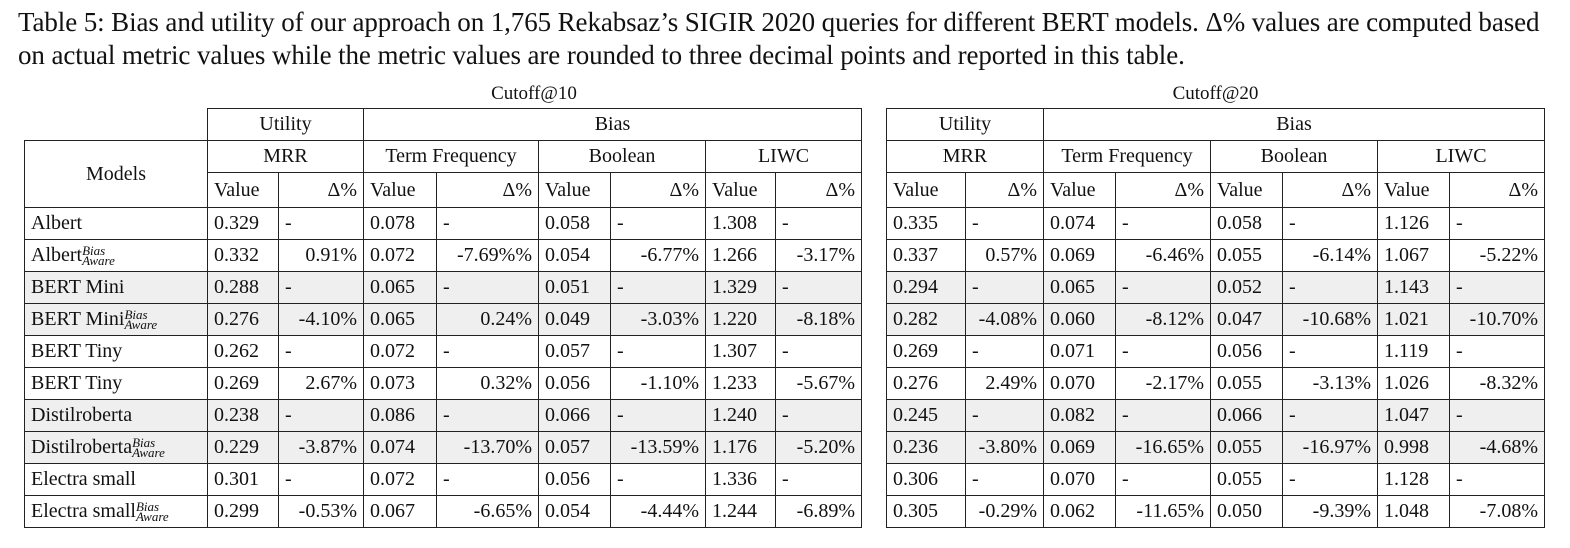 This screenshot has height=548, width=1570. What do you see at coordinates (574, 287) in the screenshot?
I see `value-cell: 0.051` at bounding box center [574, 287].